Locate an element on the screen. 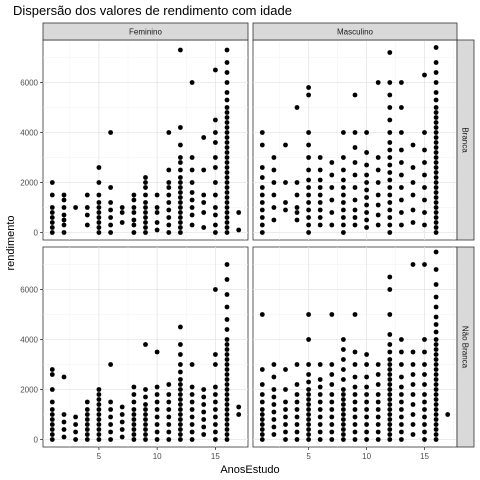 The height and width of the screenshot is (480, 480). y-tick-label: 0 is located at coordinates (36, 440).